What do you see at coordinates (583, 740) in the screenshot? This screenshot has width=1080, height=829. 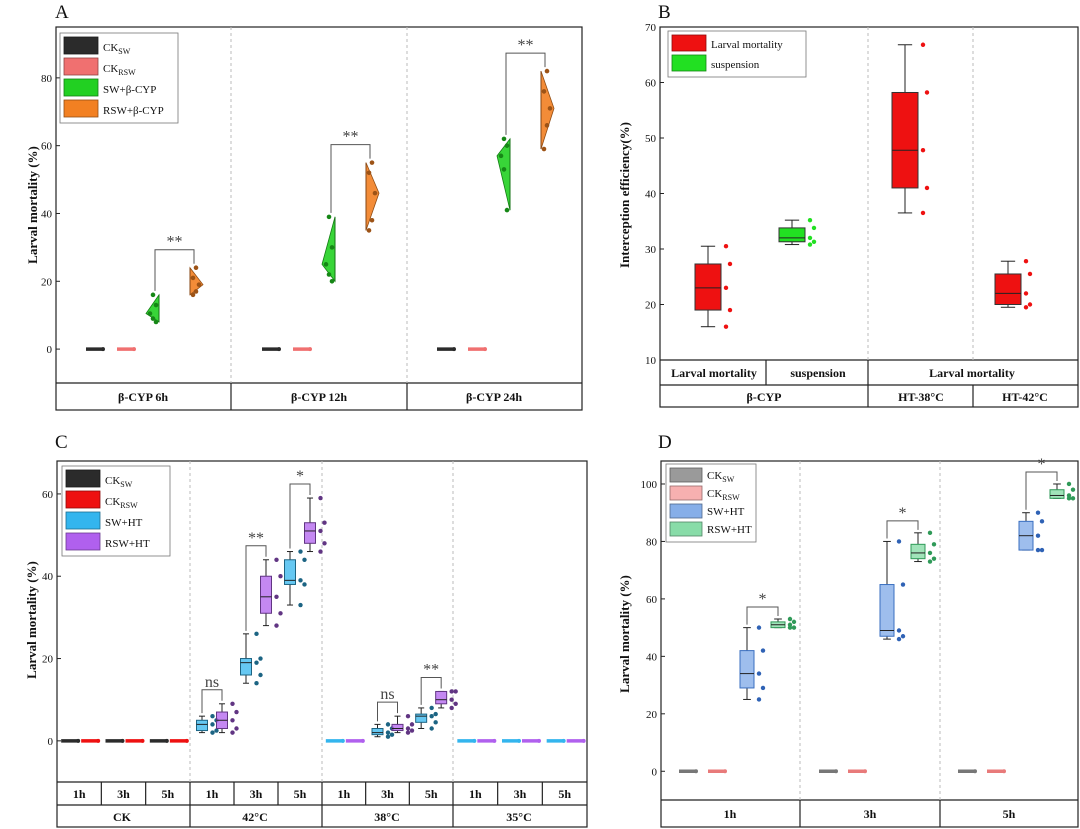 I see `c-rsw-ht-3-2-dot` at bounding box center [583, 740].